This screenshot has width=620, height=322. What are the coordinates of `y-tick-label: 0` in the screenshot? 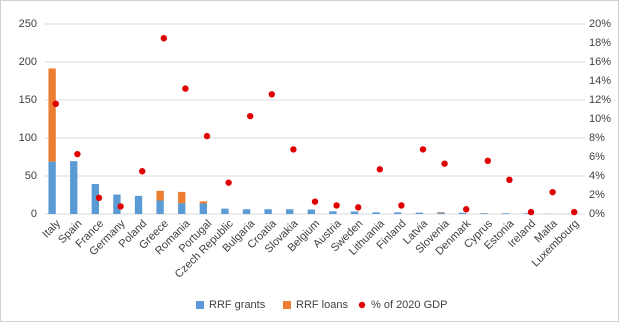 It's located at (34, 214).